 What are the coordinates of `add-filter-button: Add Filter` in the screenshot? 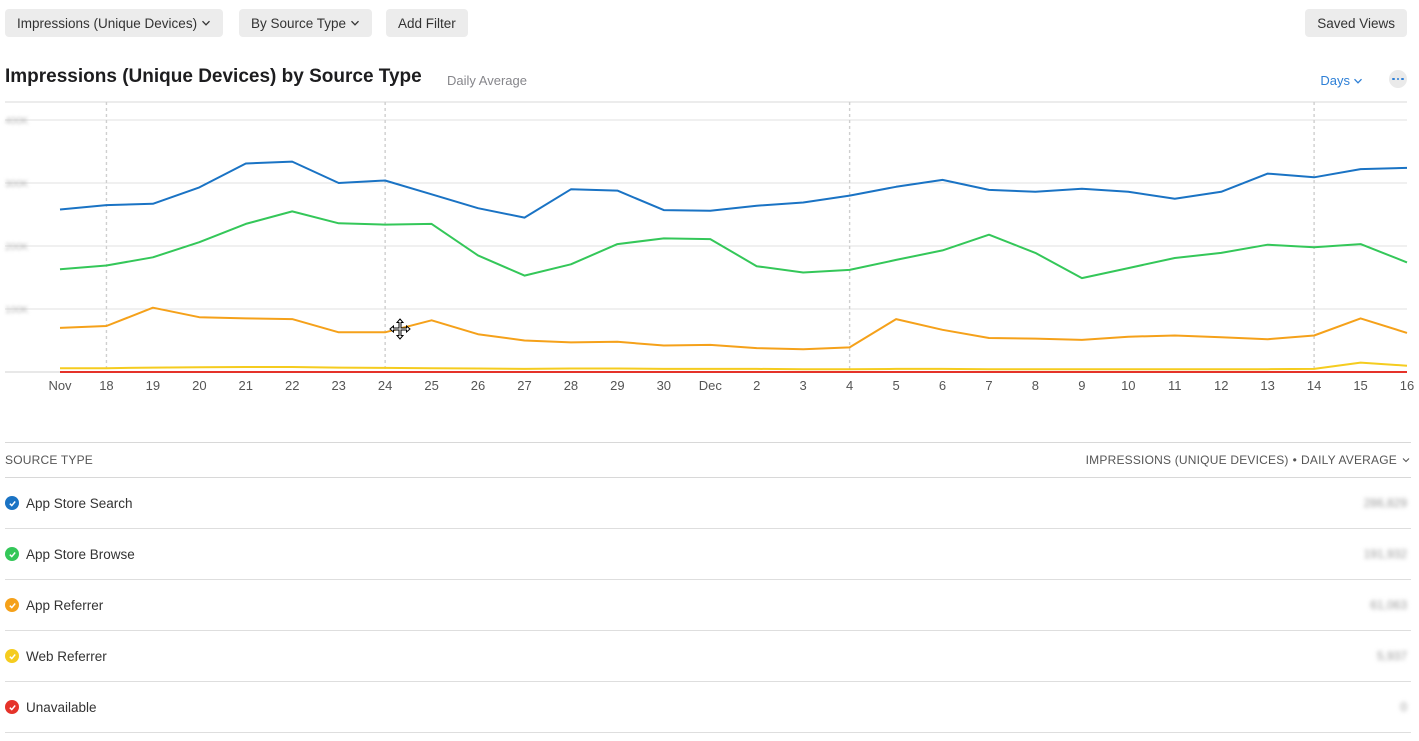 It's located at (427, 23).